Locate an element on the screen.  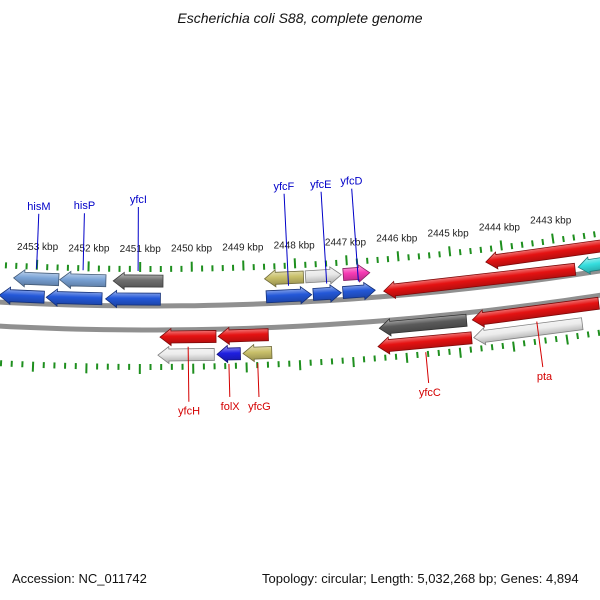
gene-label-pta: pta is located at coordinates (545, 377).